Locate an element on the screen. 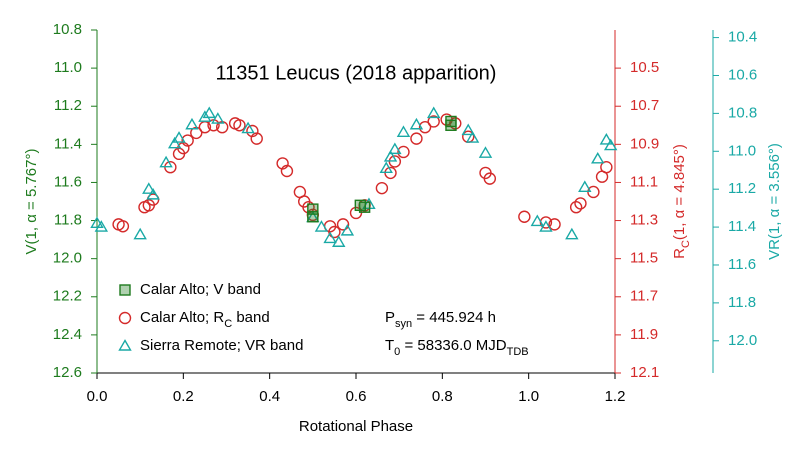 This screenshot has height=450, width=800. x-tick-label: 1.2 is located at coordinates (615, 396).